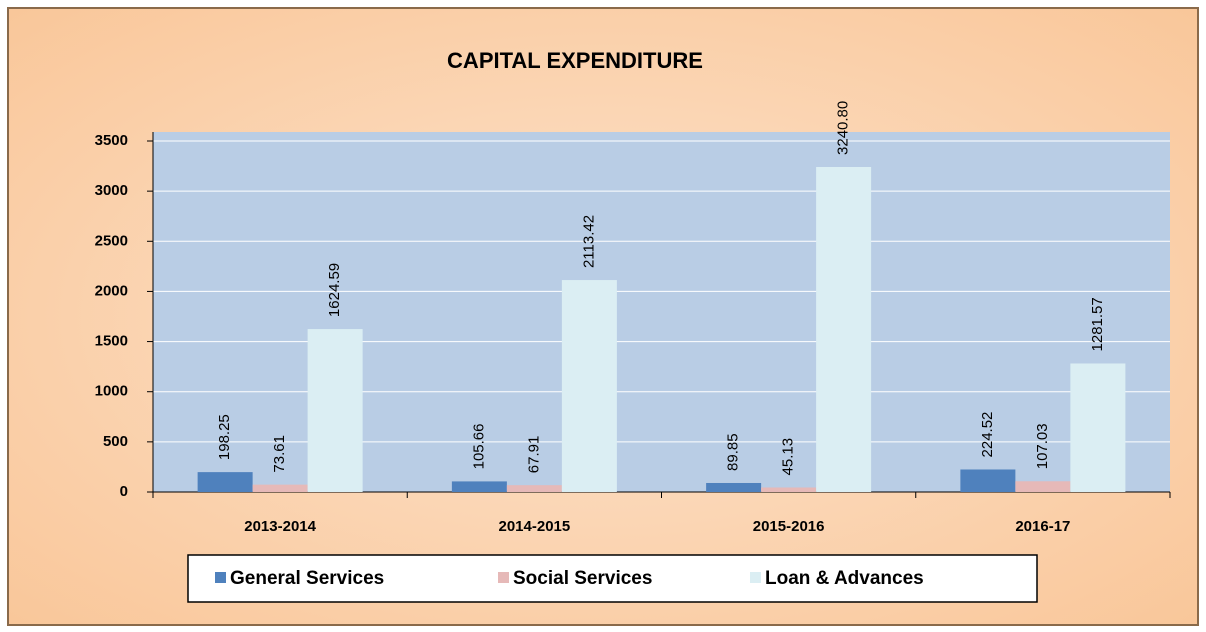 Image resolution: width=1206 pixels, height=632 pixels. I want to click on y-tick-label: 1500, so click(111, 341).